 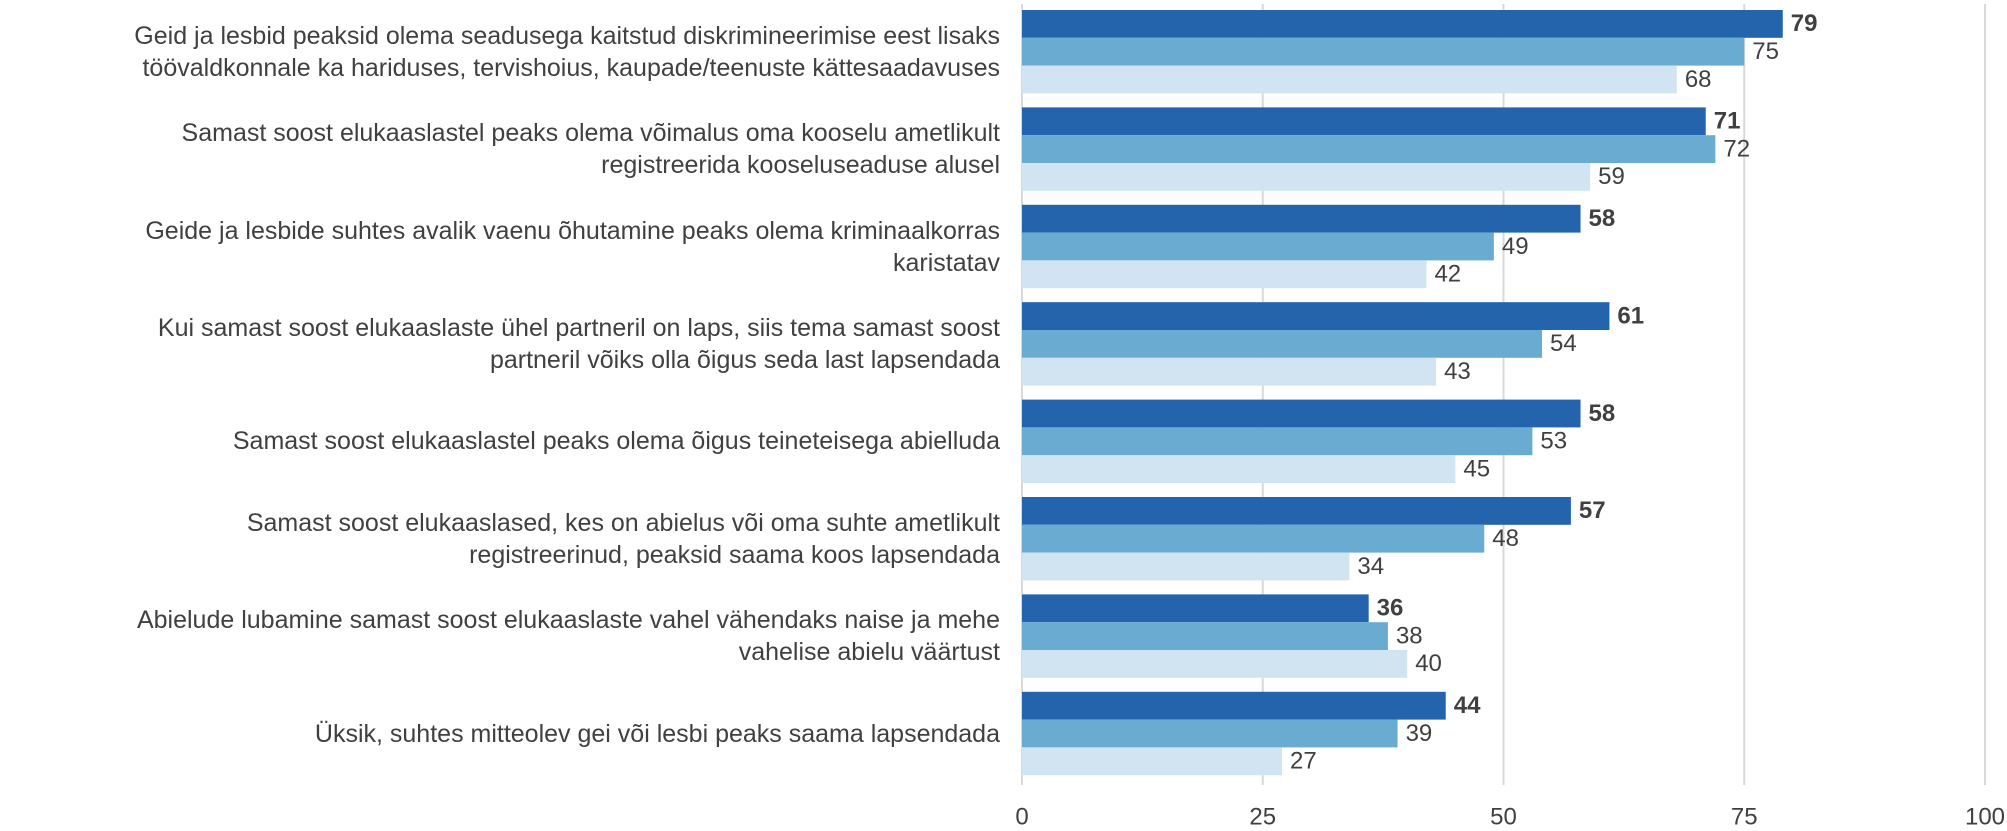 I want to click on x-tick-label: 0, so click(x=1021, y=816).